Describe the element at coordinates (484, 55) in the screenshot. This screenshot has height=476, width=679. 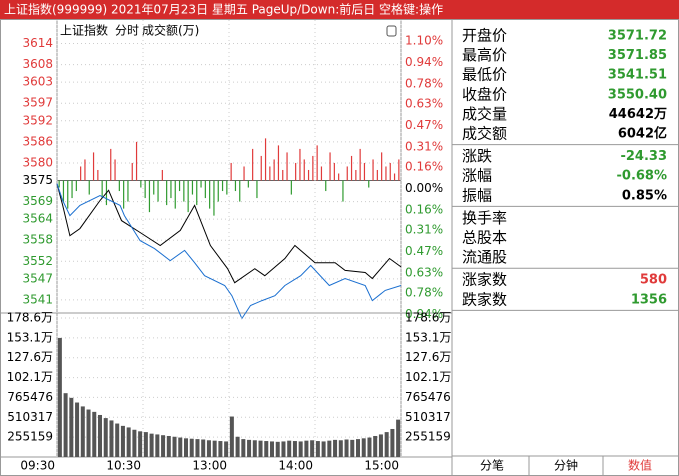
I see `stat-label: 最高价` at that location.